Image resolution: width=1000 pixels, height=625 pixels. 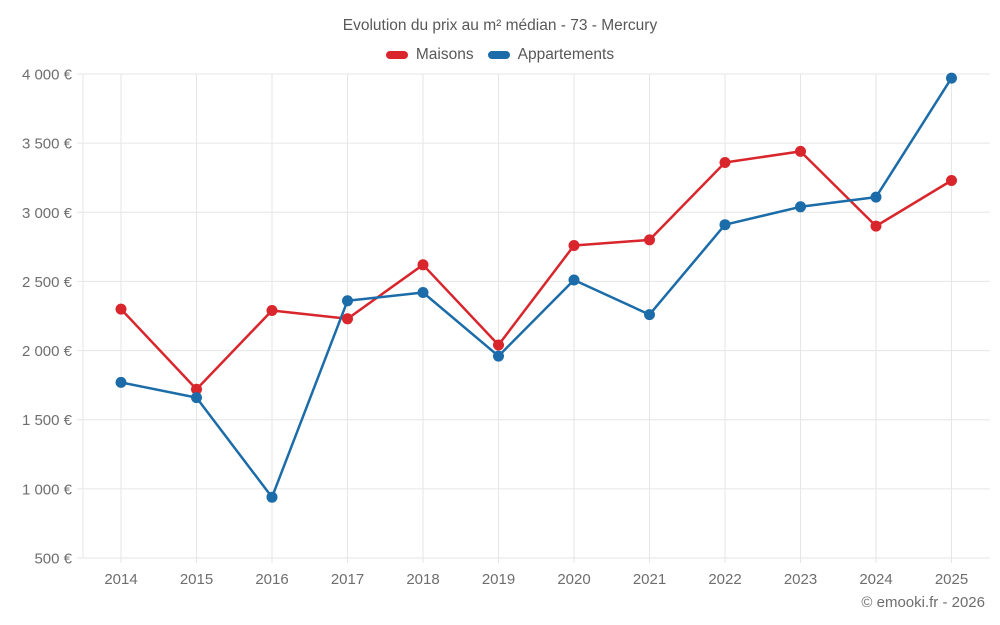 I want to click on chart-legend: Maisons Appartements, so click(x=500, y=55).